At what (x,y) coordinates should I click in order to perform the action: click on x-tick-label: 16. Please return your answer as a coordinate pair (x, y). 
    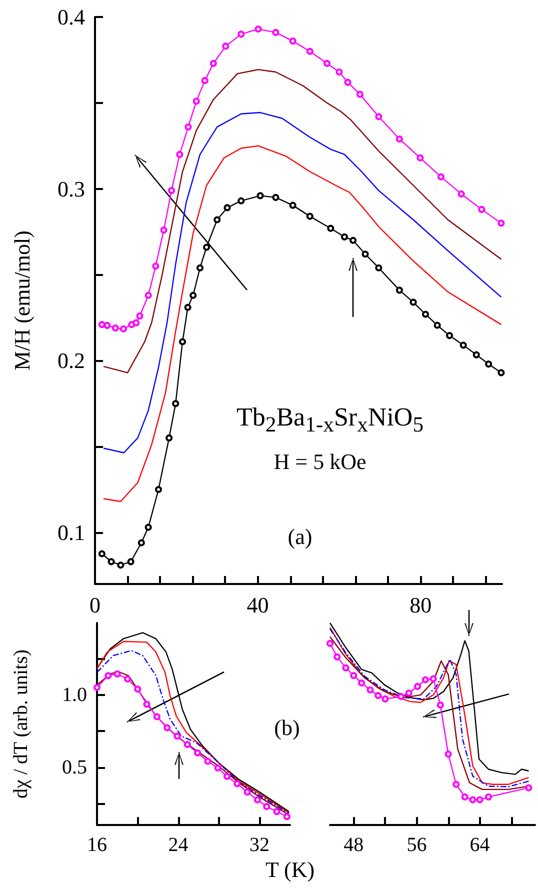
    Looking at the image, I should click on (97, 845).